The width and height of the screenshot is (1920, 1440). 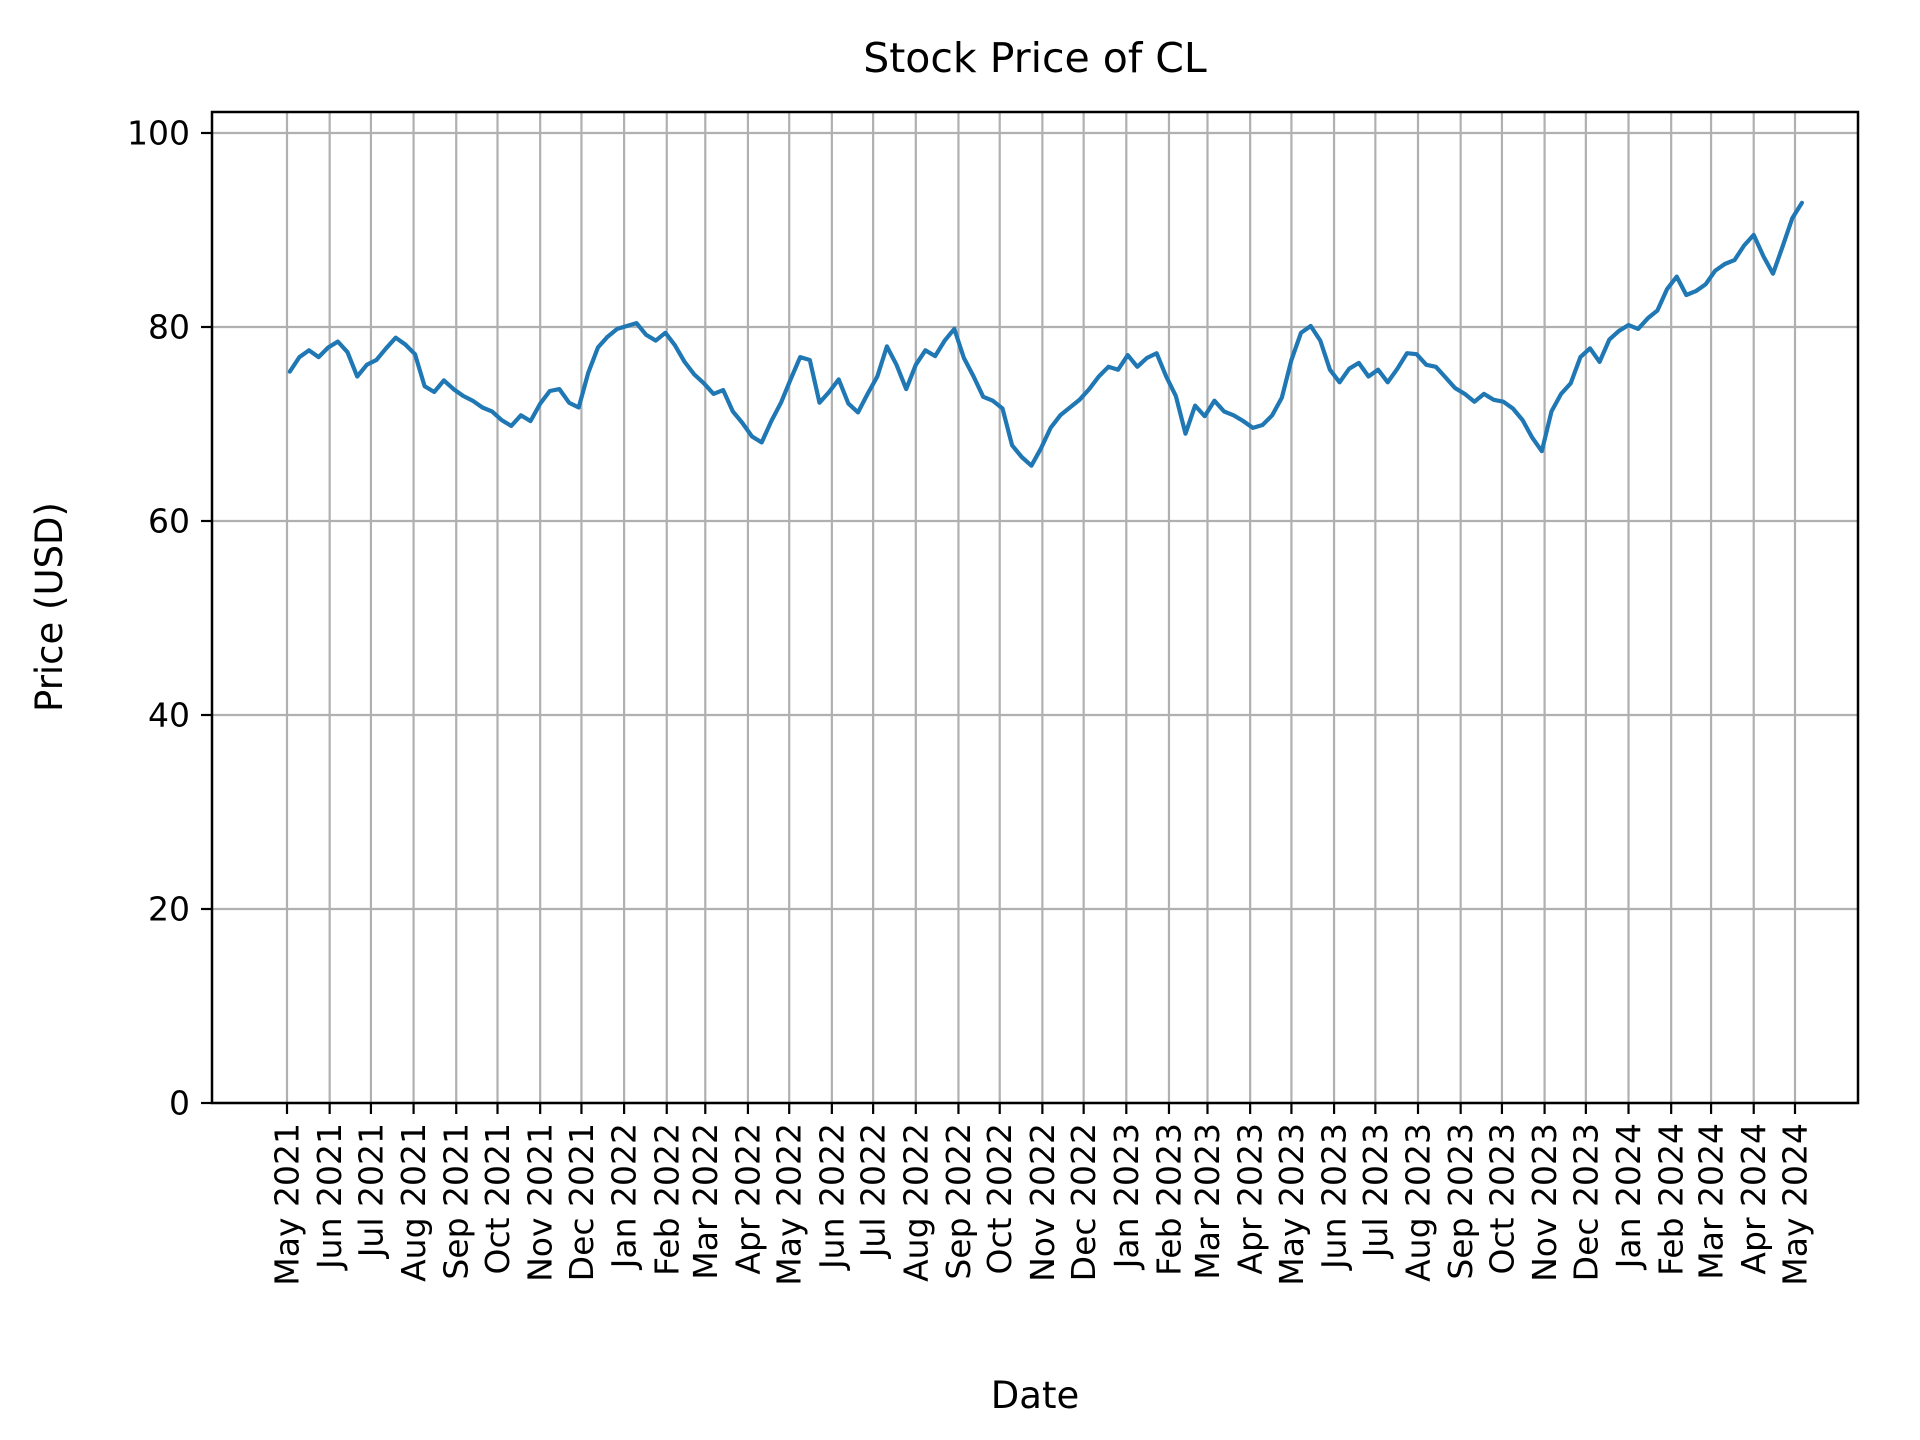 What do you see at coordinates (1628, 1196) in the screenshot?
I see `x-tick-label: Jan 2024` at bounding box center [1628, 1196].